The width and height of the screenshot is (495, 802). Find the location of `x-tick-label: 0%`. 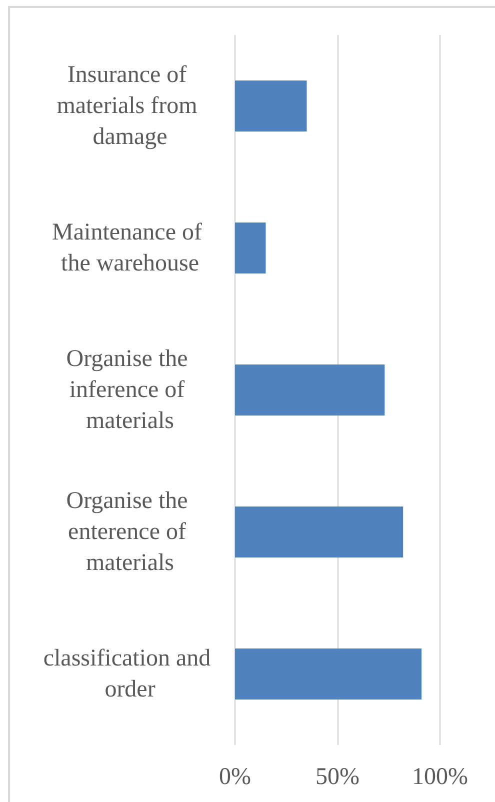

x-tick-label: 0% is located at coordinates (235, 777).